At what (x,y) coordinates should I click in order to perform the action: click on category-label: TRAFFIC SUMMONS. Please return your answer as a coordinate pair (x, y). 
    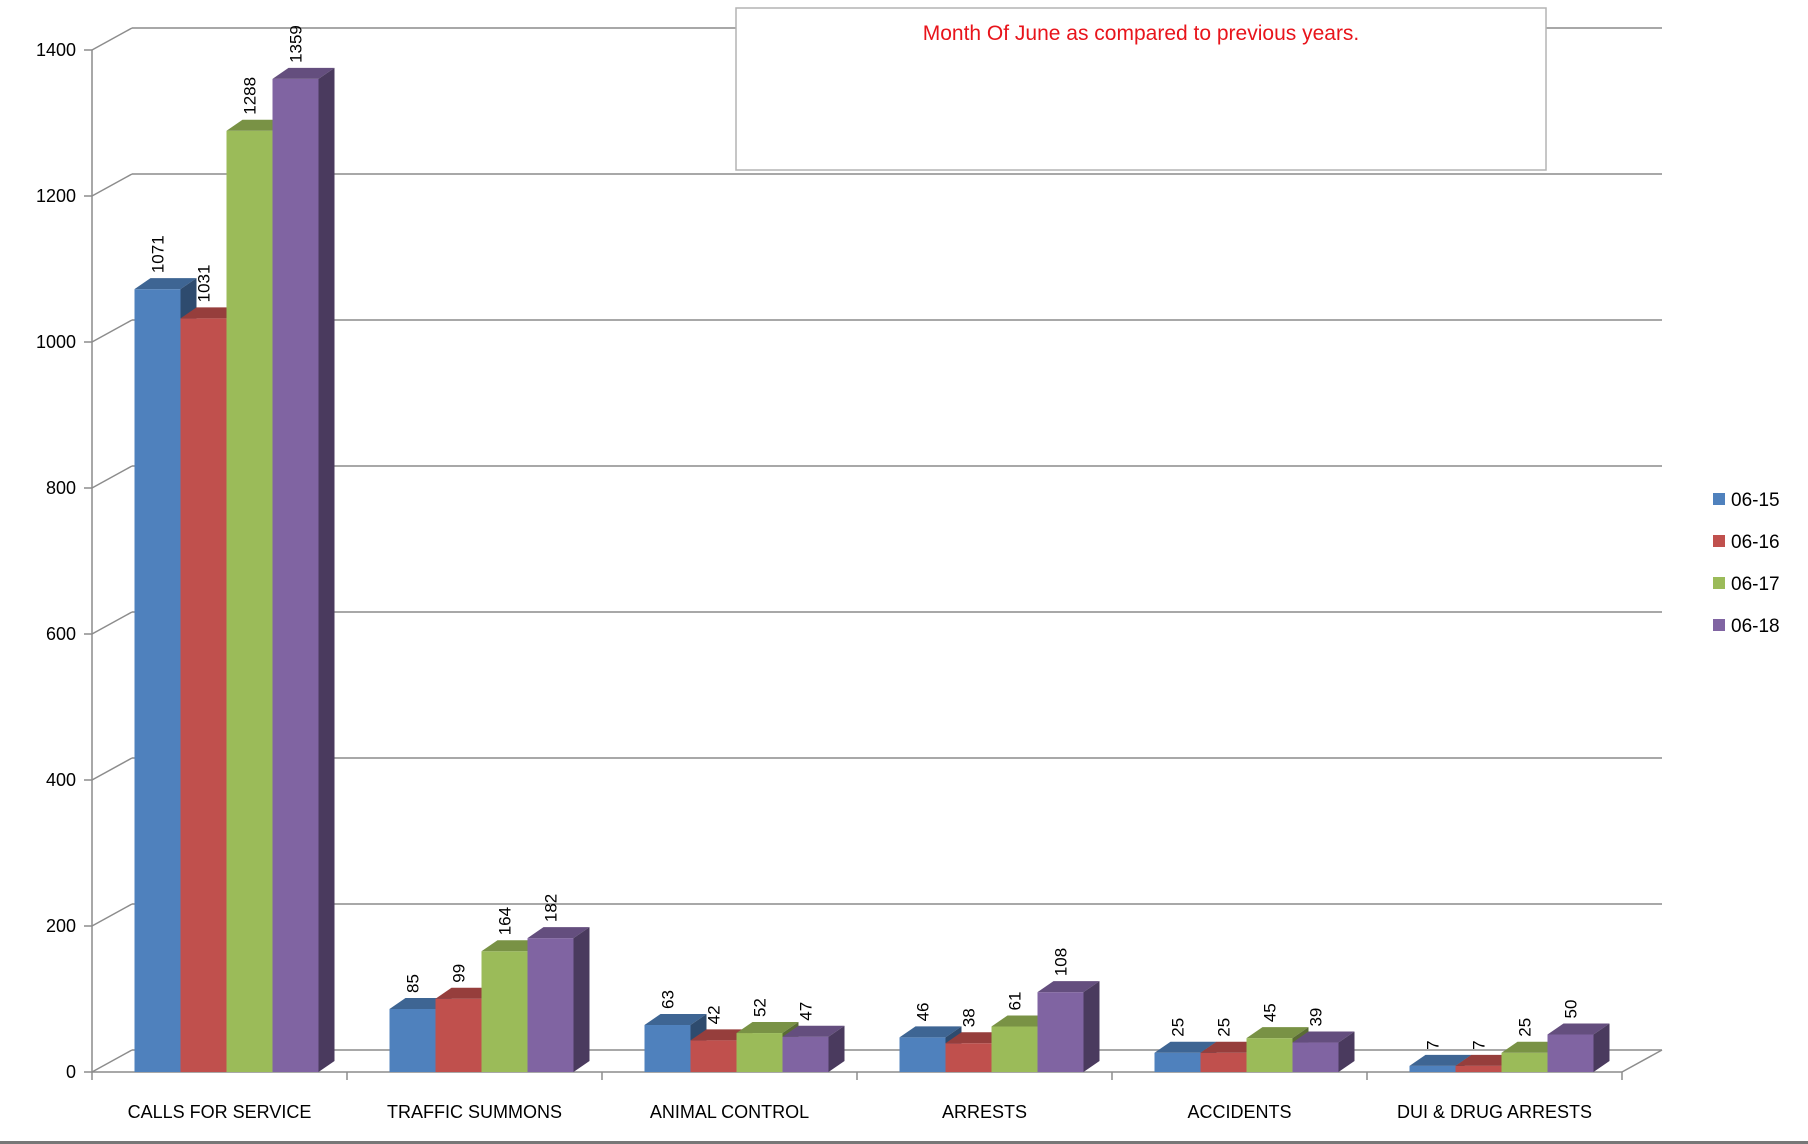
    Looking at the image, I should click on (474, 1112).